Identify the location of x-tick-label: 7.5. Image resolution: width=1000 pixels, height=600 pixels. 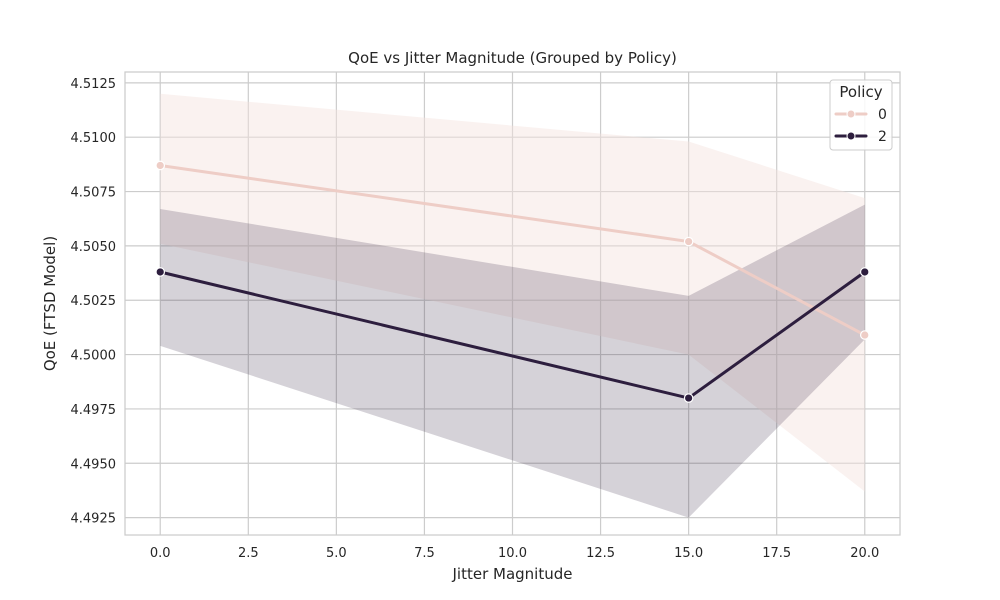
(424, 553).